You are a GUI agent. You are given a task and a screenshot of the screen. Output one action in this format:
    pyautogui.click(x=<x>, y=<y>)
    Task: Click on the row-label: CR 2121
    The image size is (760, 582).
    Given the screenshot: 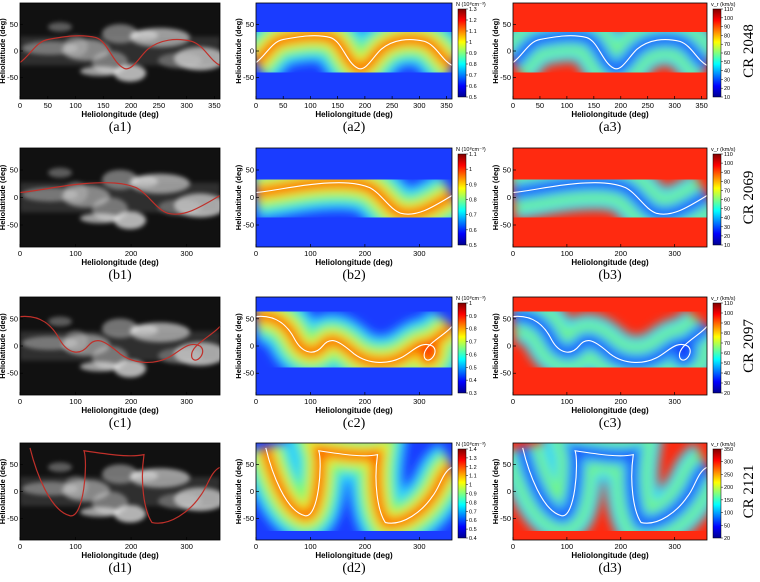 What is the action you would take?
    pyautogui.click(x=749, y=492)
    